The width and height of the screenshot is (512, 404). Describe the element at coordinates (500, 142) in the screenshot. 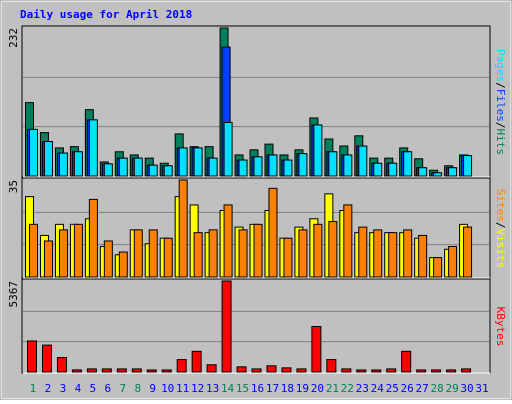

I see `legend-entry: Hits` at that location.